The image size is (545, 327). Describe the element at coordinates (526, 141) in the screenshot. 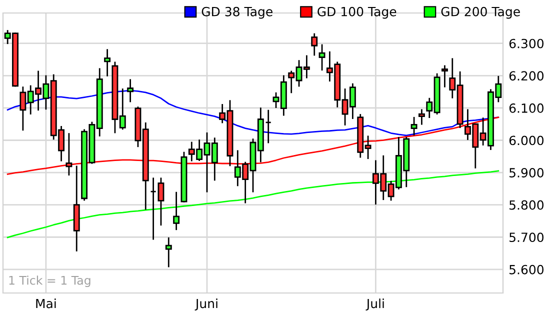

I see `y-tick-label: 6.000` at that location.